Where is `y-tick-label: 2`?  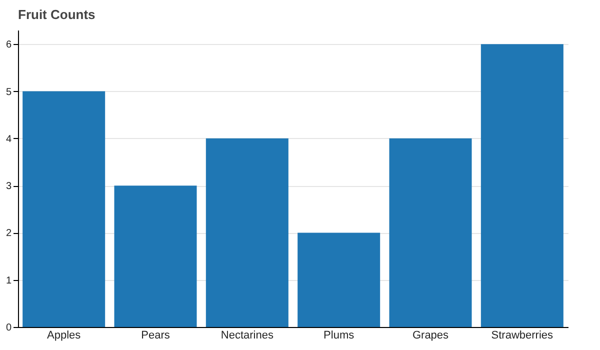
y-tick-label: 2 is located at coordinates (9, 234).